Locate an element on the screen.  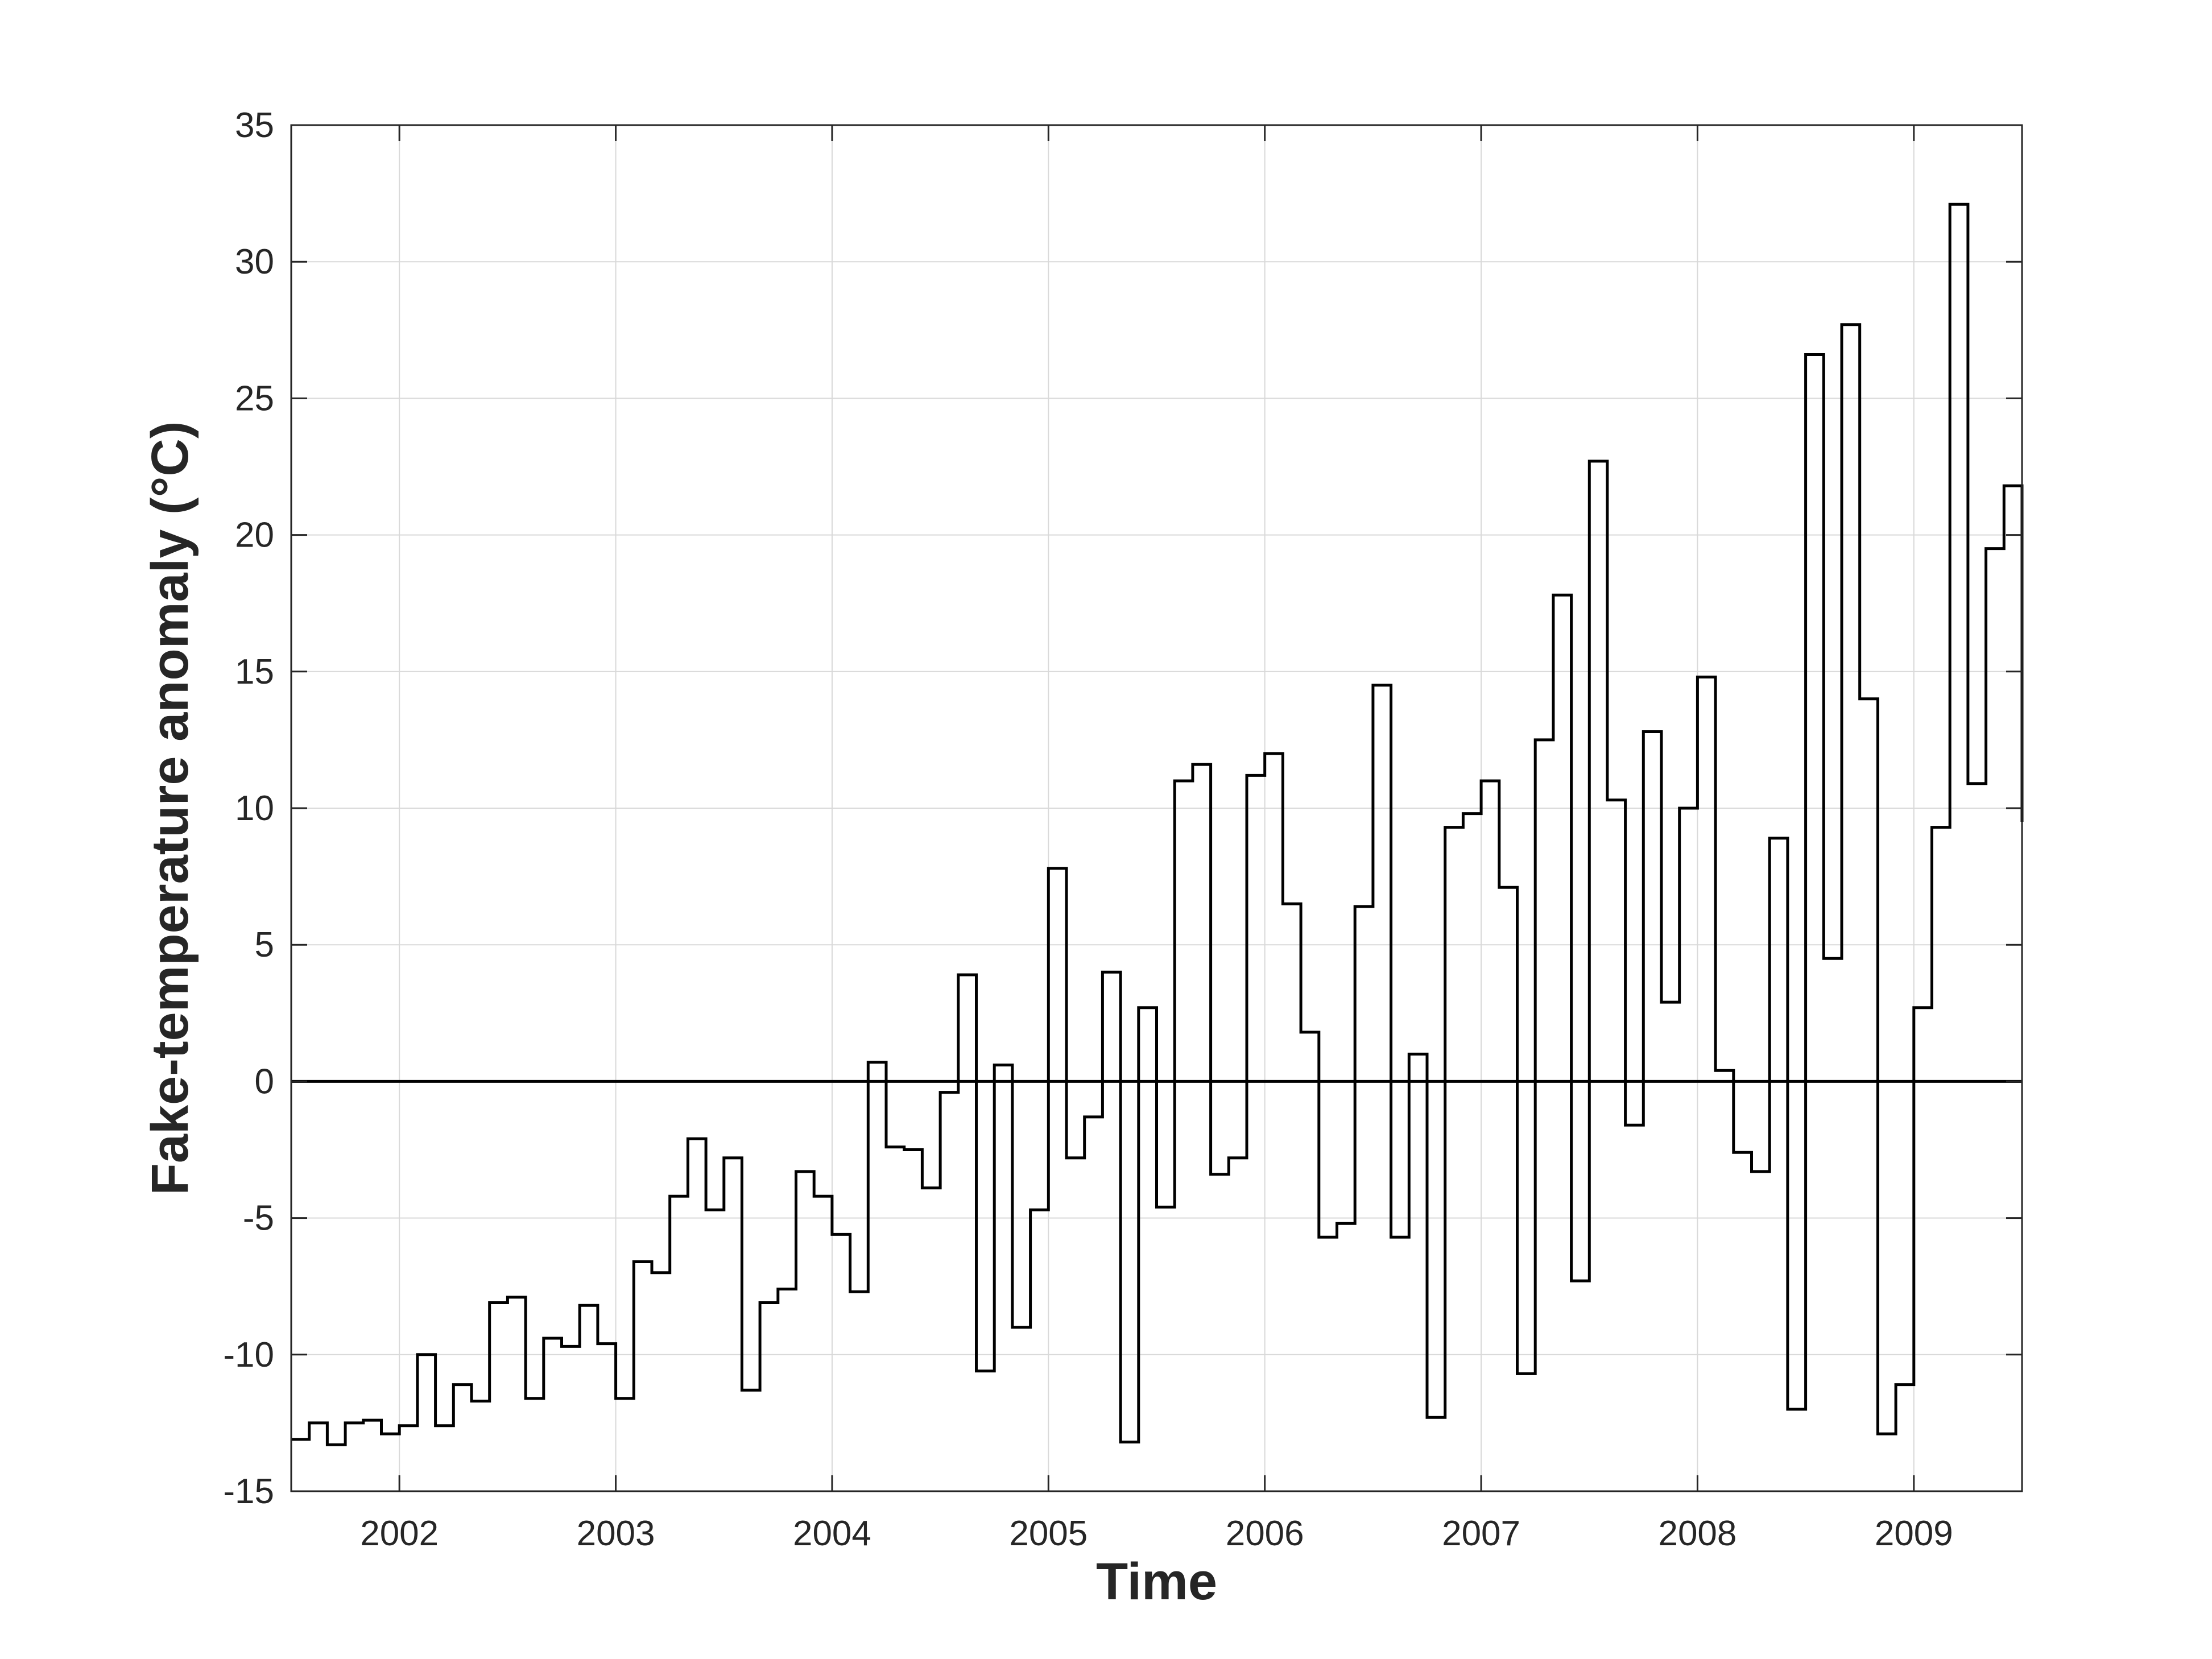
x-tick-label: 2004 is located at coordinates (832, 1533).